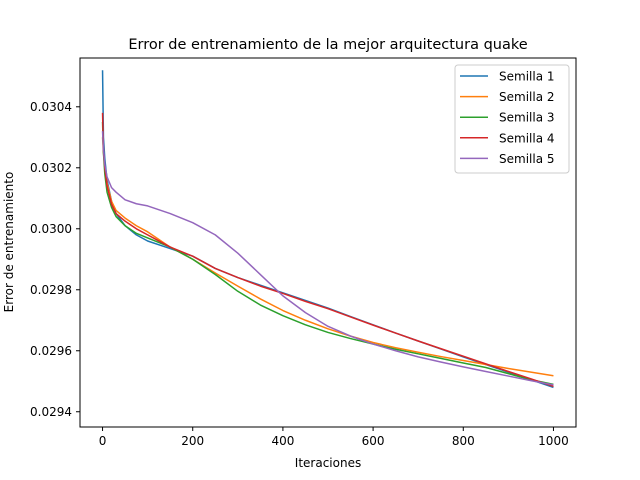 This screenshot has width=640, height=480. I want to click on y-tick-label: 0.0294, so click(51, 412).